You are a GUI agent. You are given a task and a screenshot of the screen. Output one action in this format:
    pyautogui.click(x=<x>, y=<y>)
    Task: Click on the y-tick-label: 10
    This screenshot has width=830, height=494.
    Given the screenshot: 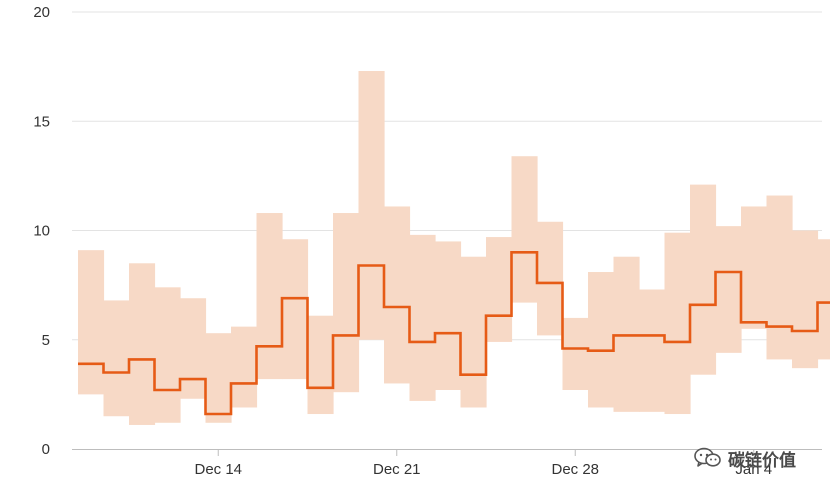 What is the action you would take?
    pyautogui.click(x=41, y=231)
    